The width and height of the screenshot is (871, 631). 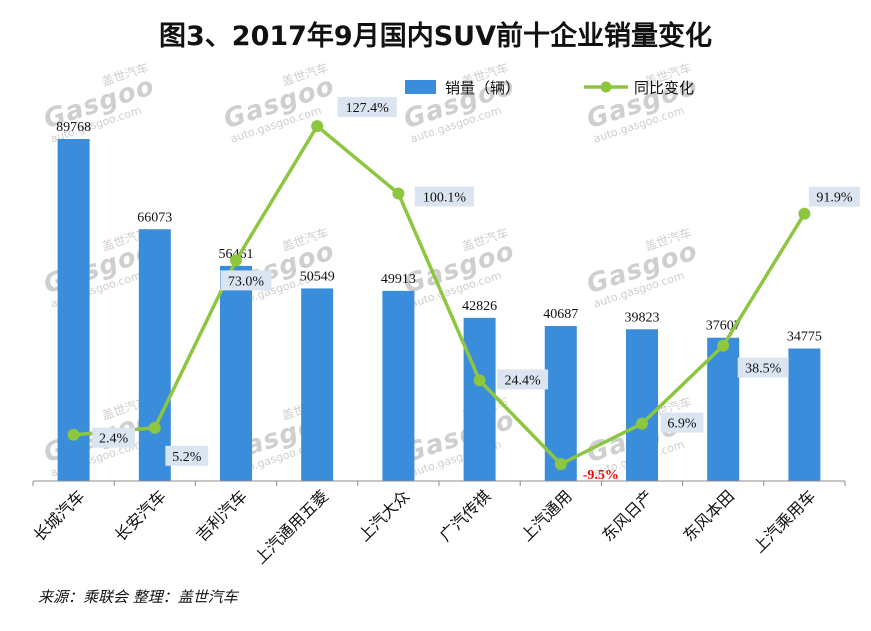 What do you see at coordinates (601, 475) in the screenshot?
I see `yoy-value-label: -9.5%` at bounding box center [601, 475].